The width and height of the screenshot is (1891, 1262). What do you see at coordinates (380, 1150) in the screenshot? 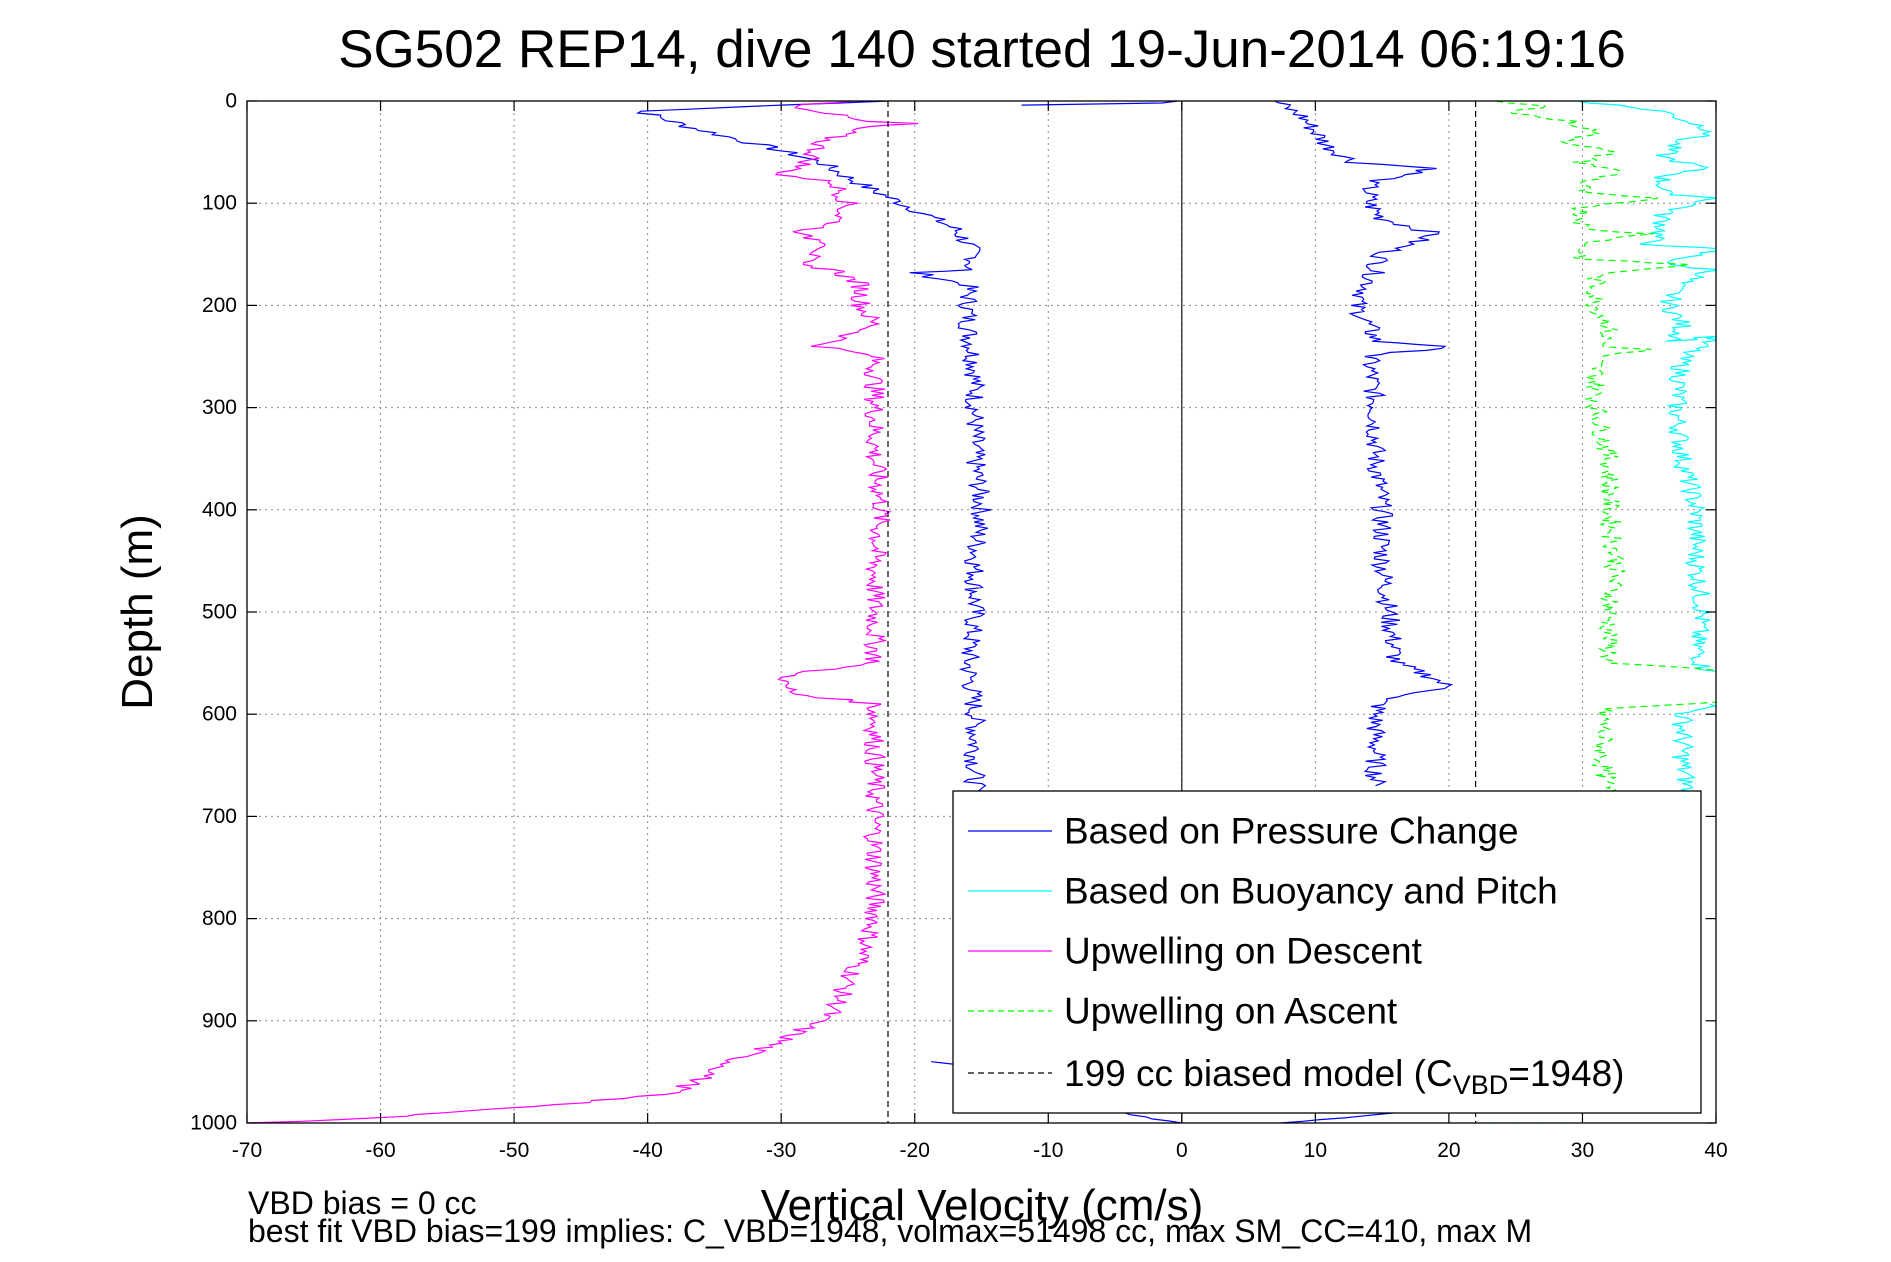
I see `x-tick-label: -60` at bounding box center [380, 1150].